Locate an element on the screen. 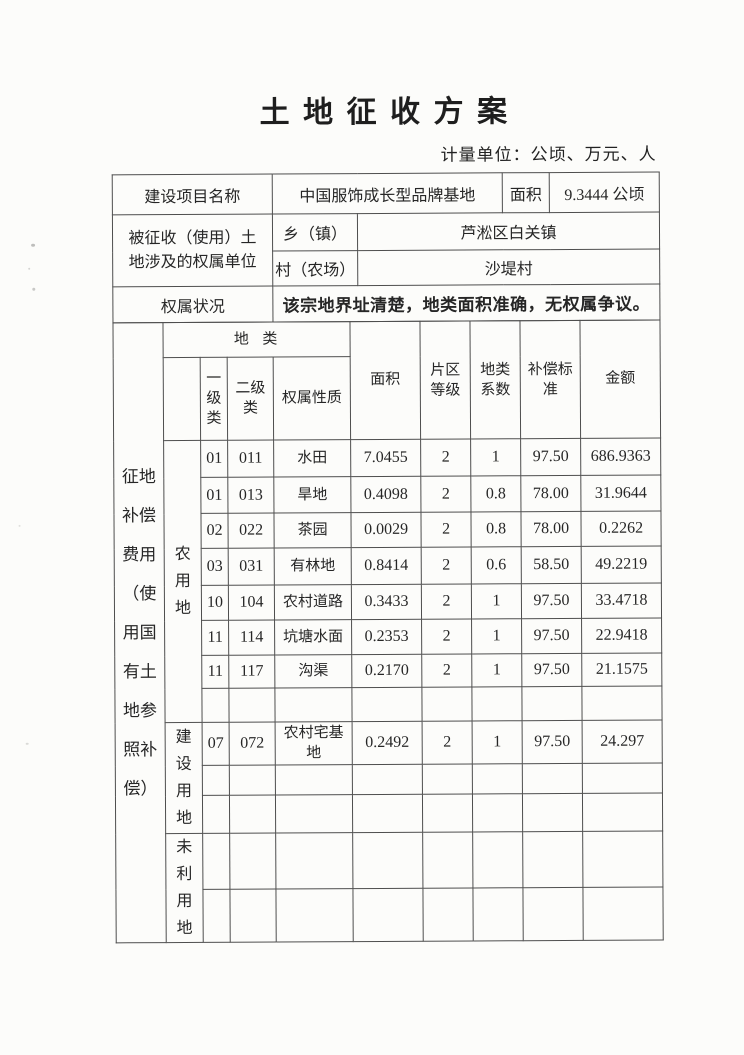 The width and height of the screenshot is (744, 1055). level1-code: 10 is located at coordinates (215, 603).